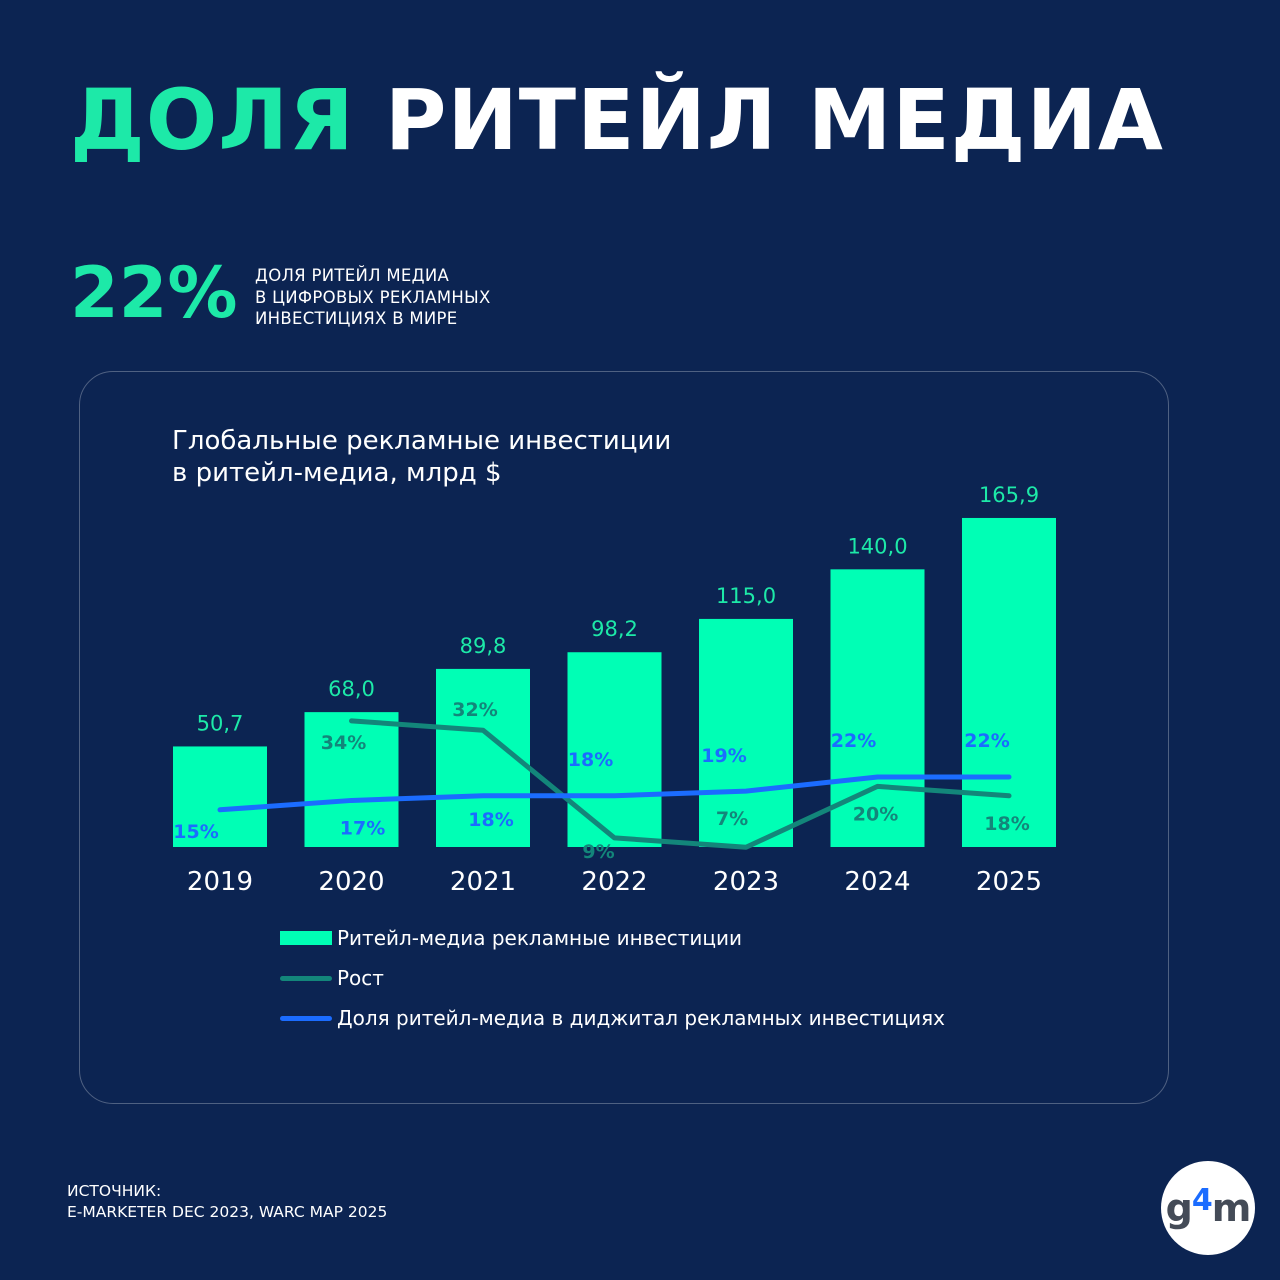  Describe the element at coordinates (422, 441) in the screenshot. I see `chart-title-line-1: Глобальные рекламные инвестиции` at that location.